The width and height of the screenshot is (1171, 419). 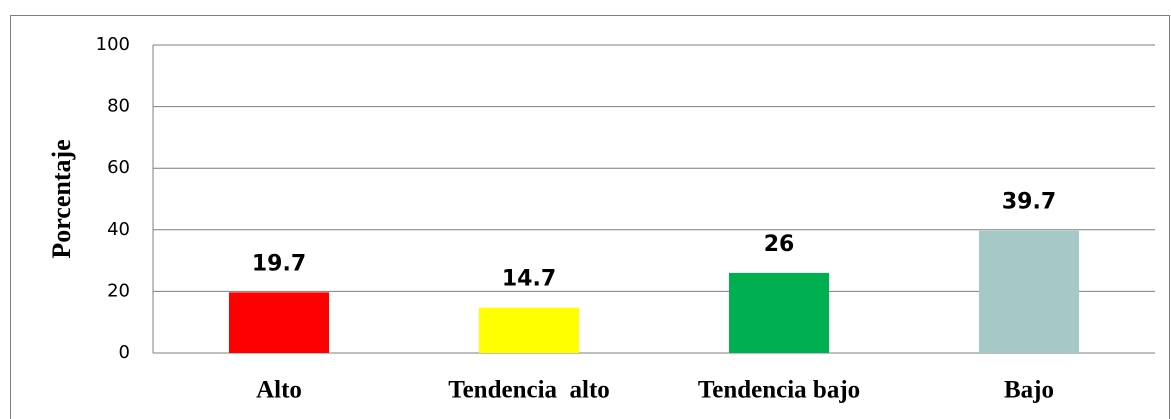 What do you see at coordinates (124, 352) in the screenshot?
I see `y-tick-label: 0` at bounding box center [124, 352].